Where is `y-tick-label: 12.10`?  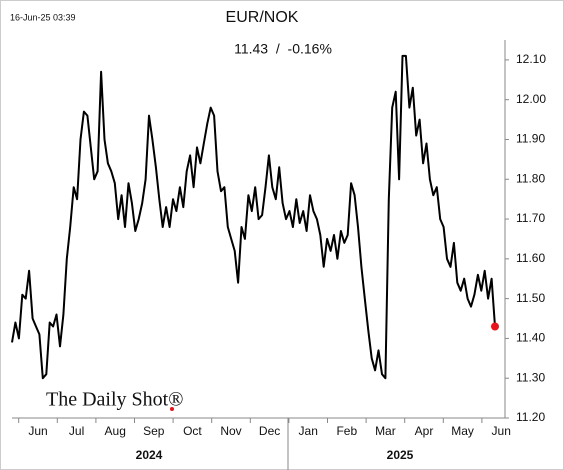
y-tick-label: 12.10 is located at coordinates (531, 59).